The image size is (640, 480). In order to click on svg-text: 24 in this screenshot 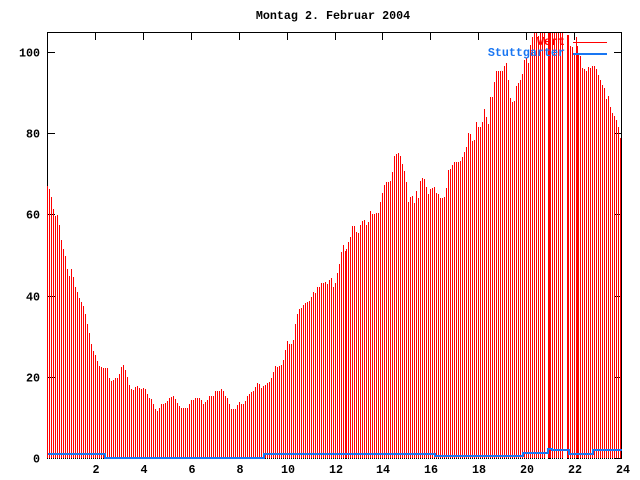, I will do `click(623, 470)`.